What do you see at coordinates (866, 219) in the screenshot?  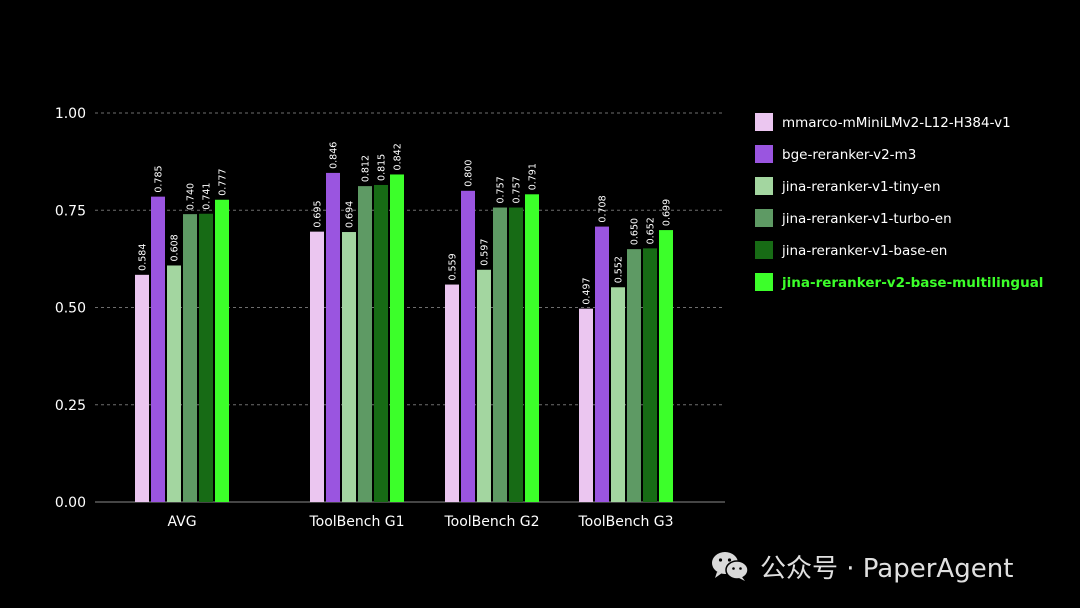 I see `legend-label: jina-reranker-v1-turbo-en` at bounding box center [866, 219].